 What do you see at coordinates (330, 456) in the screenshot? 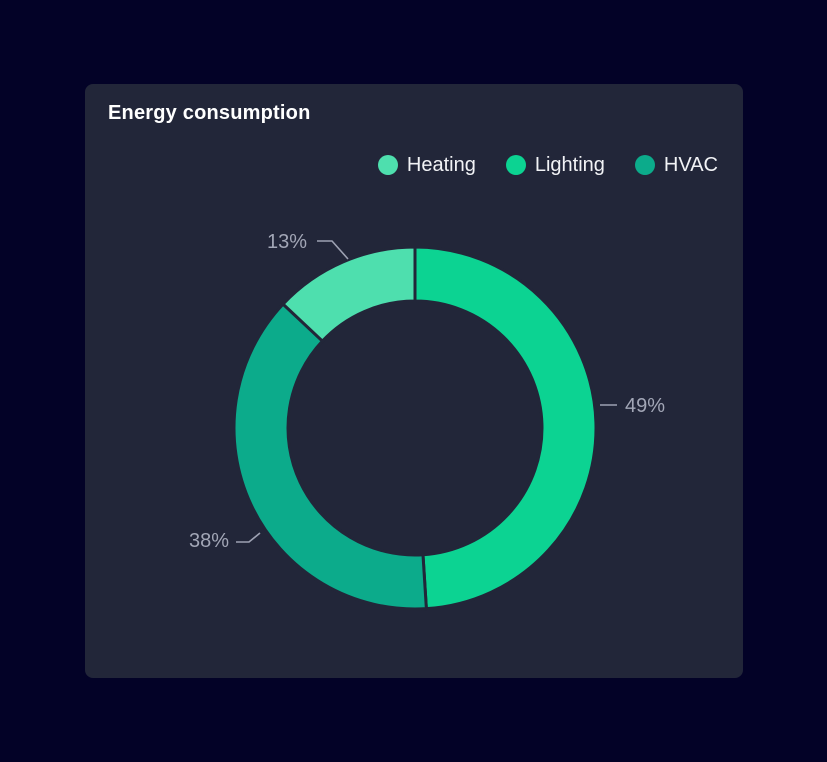
I see `donut-slice-hvac` at bounding box center [330, 456].